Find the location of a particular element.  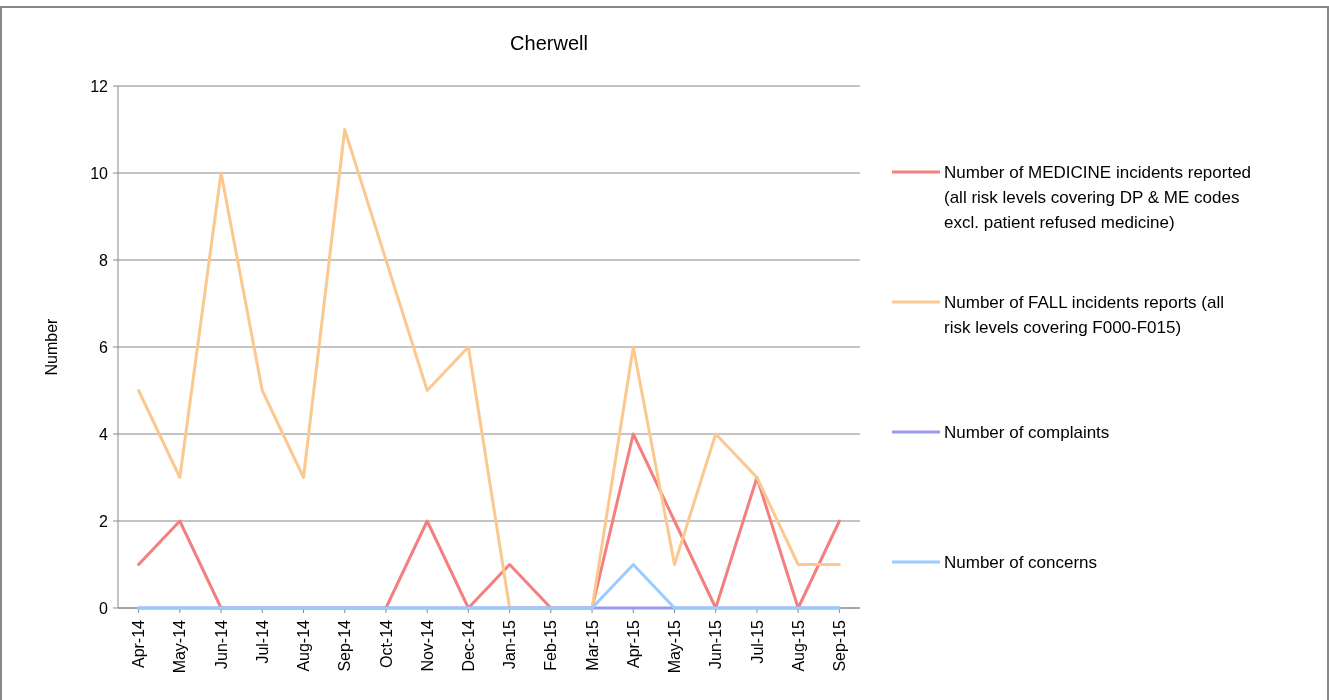

chart-title: Cherwell is located at coordinates (549, 43).